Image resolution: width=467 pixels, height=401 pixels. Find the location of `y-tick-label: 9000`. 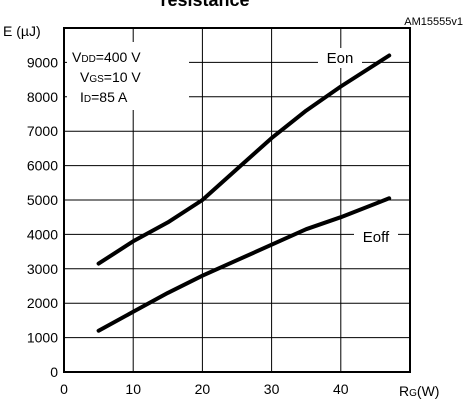

y-tick-label: 9000 is located at coordinates (42, 62).